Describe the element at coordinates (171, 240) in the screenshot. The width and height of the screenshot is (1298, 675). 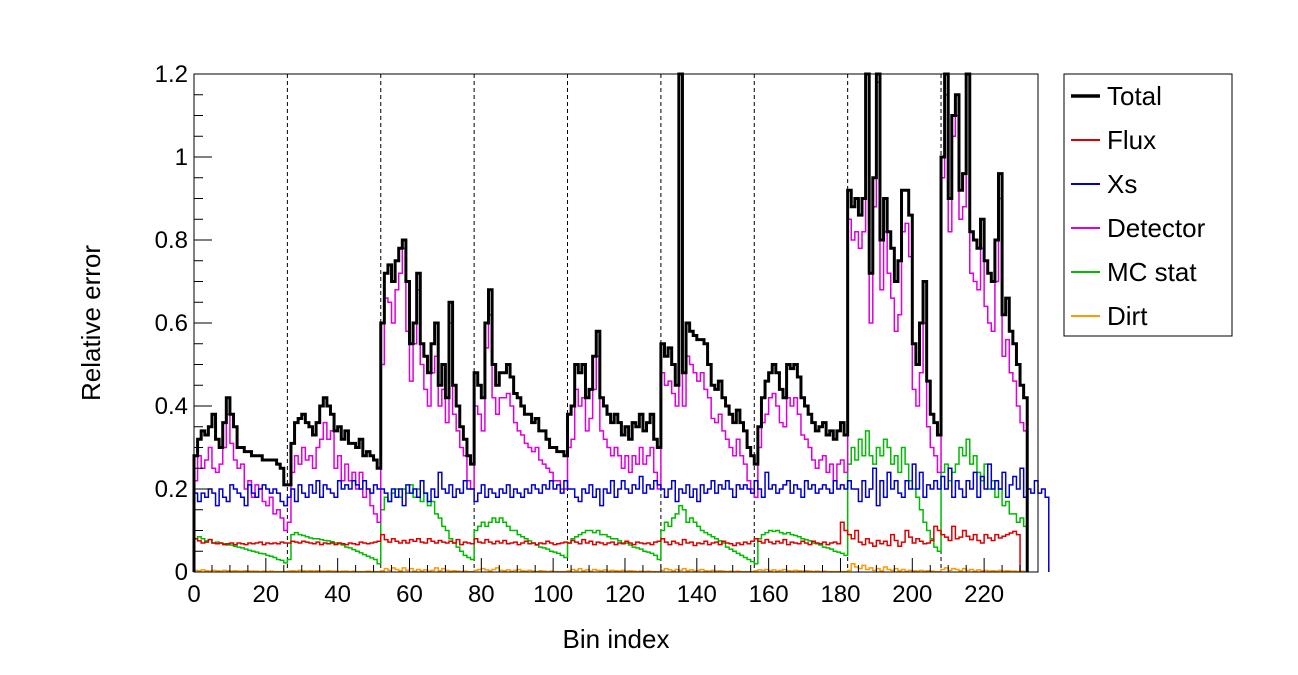
I see `y-tick-label: 0.8` at that location.